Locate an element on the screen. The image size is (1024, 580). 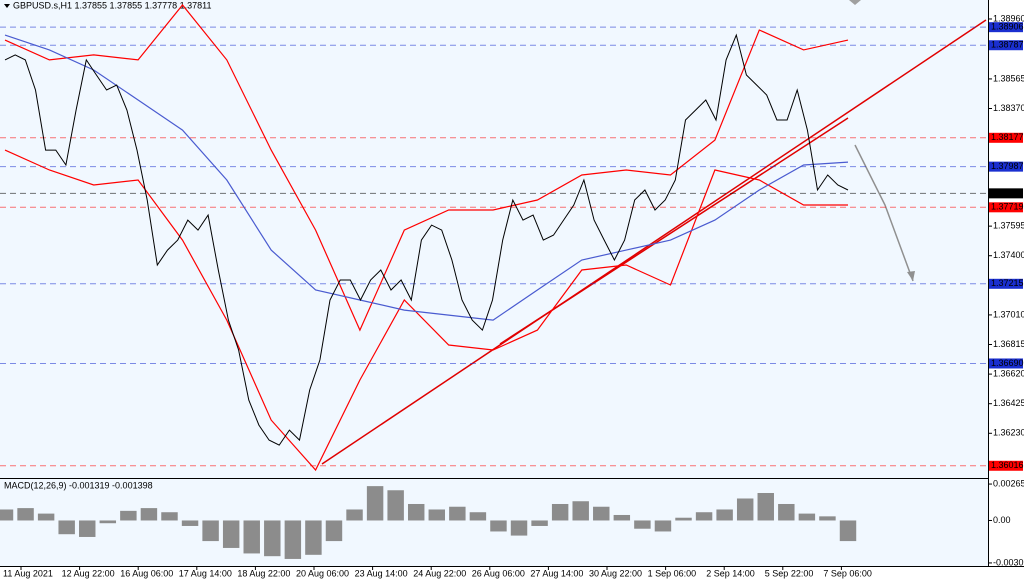
level-label: 1.37987 is located at coordinates (1007, 166).